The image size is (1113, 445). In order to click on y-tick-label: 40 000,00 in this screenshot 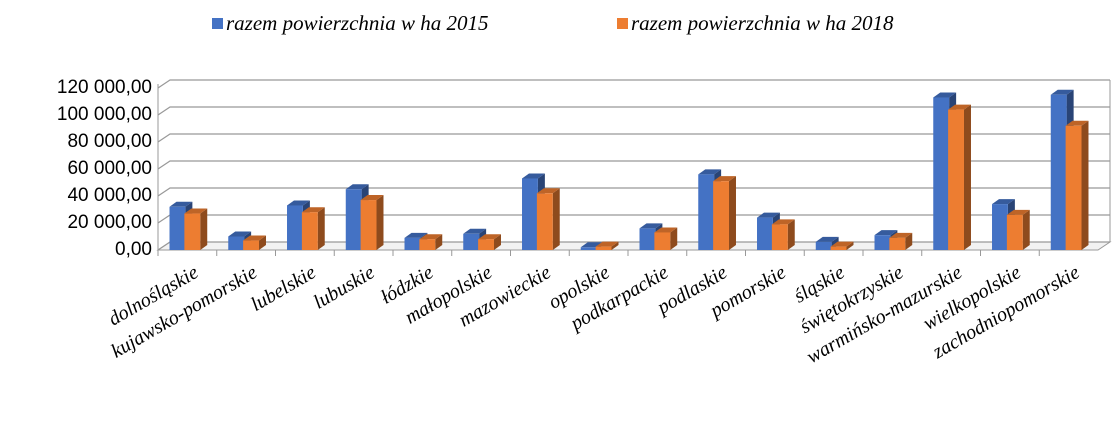, I will do `click(109, 195)`.